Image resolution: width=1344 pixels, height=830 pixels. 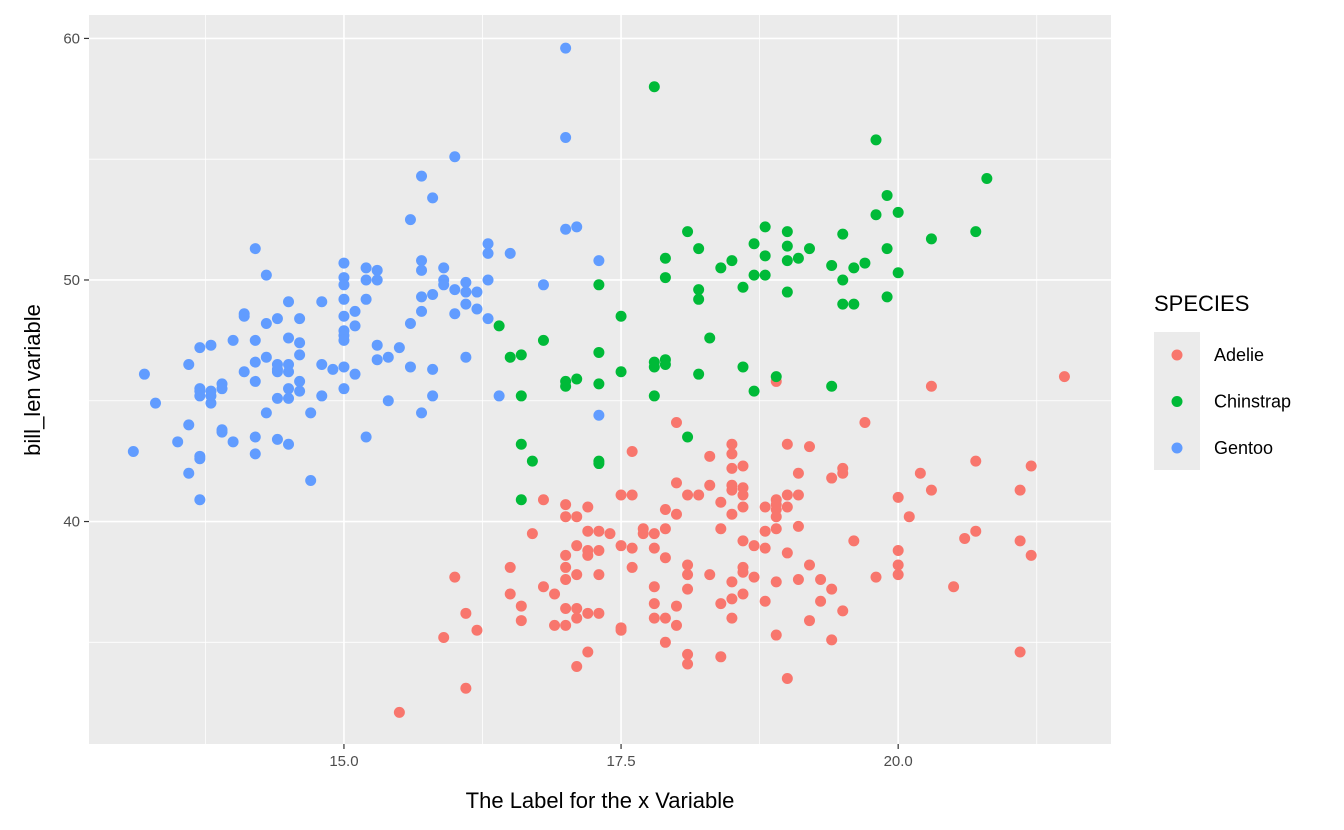 I want to click on x-tick-label: 20.0, so click(x=898, y=761).